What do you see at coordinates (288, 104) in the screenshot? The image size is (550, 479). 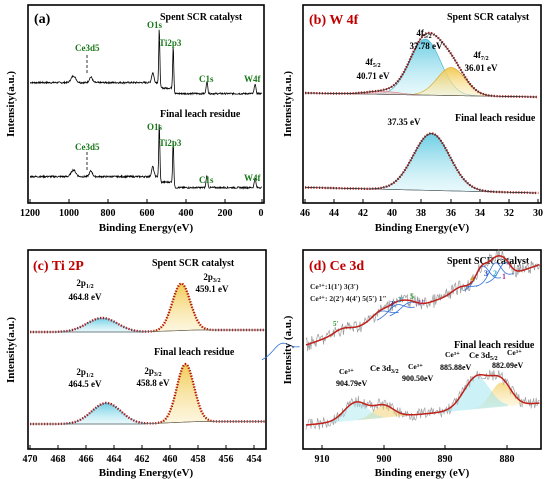 I see `panel-b-ylabel: Intensity(a.u.)` at bounding box center [288, 104].